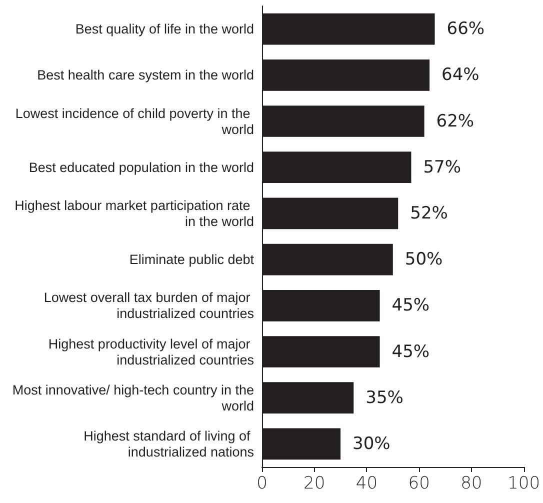 This screenshot has height=503, width=543. Describe the element at coordinates (262, 484) in the screenshot. I see `x-tick-label: 0` at that location.